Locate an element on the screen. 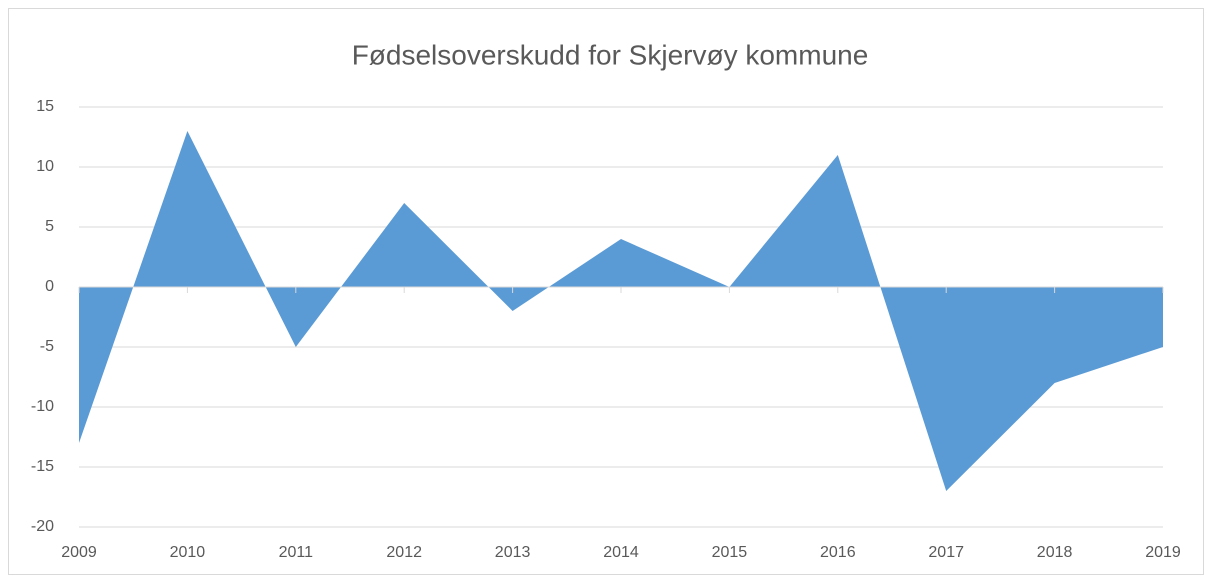  y-tick-label: 5 is located at coordinates (49, 226).